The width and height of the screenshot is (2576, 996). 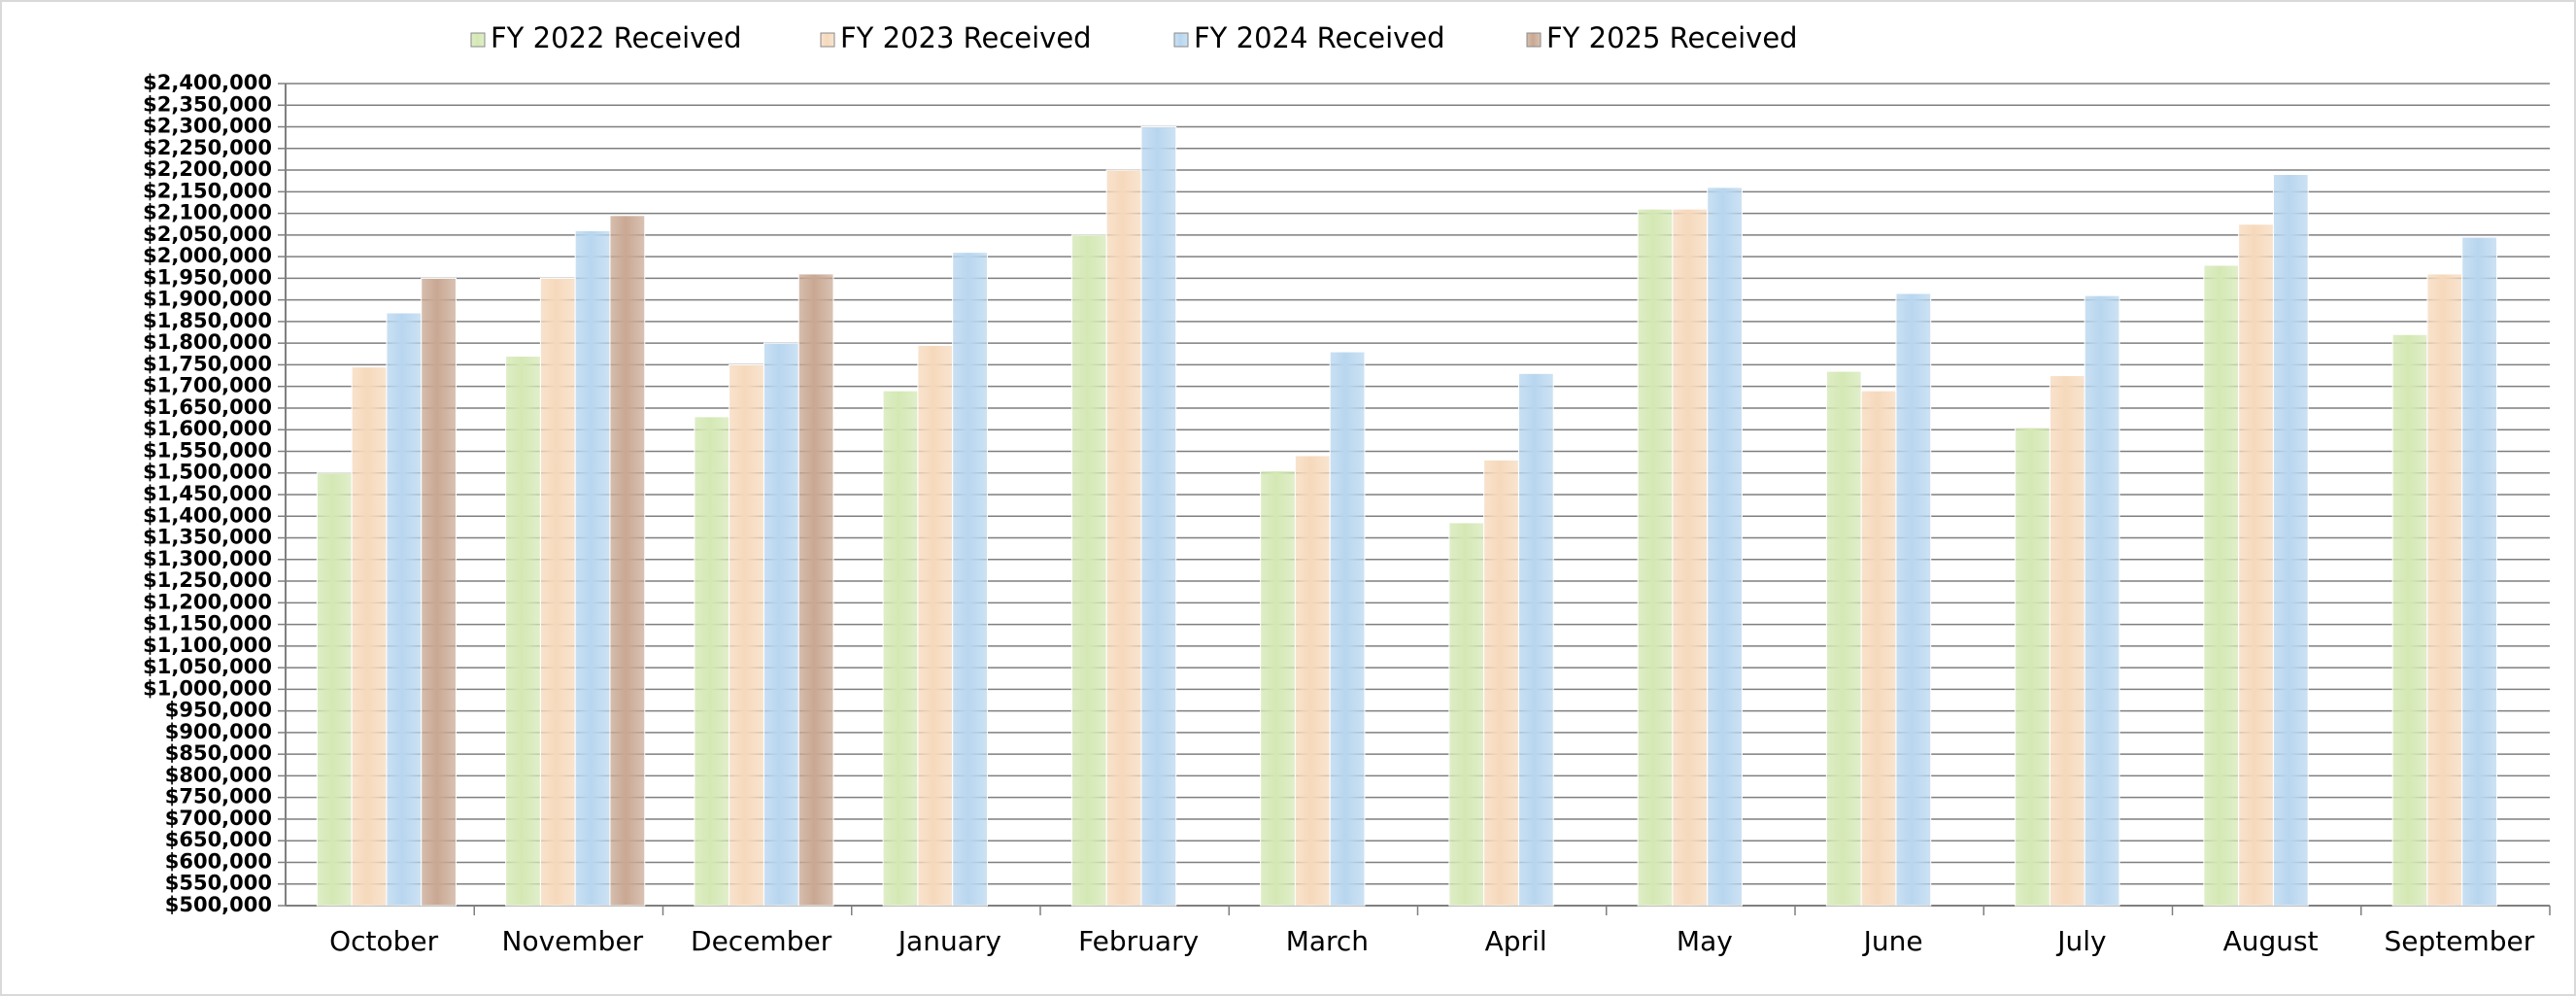 What do you see at coordinates (2271, 941) in the screenshot?
I see `x-tick-label: August` at bounding box center [2271, 941].